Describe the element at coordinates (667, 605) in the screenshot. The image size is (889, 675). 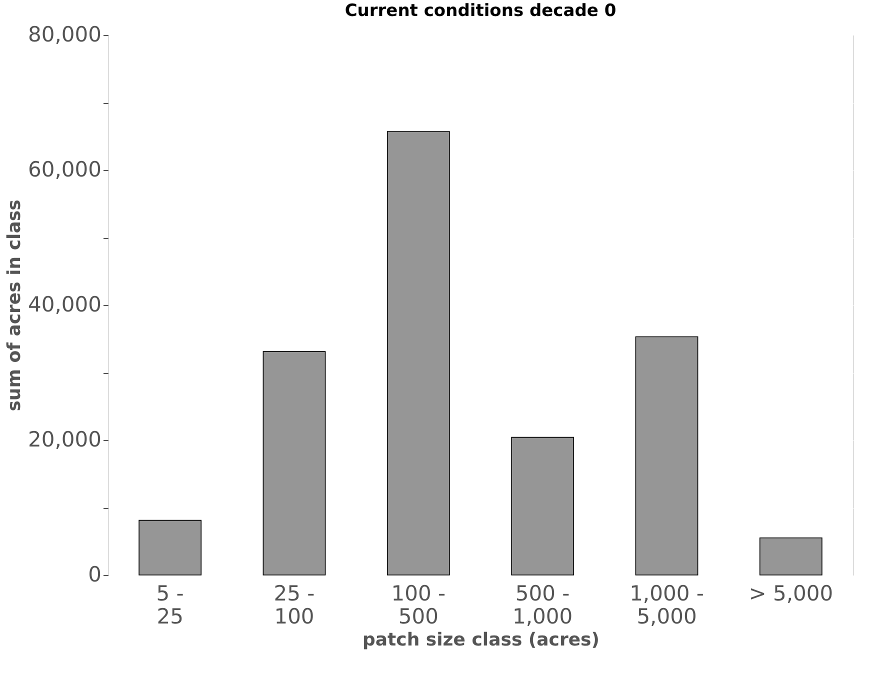
I see `x-tick-label: 1,000 - 5,000` at that location.